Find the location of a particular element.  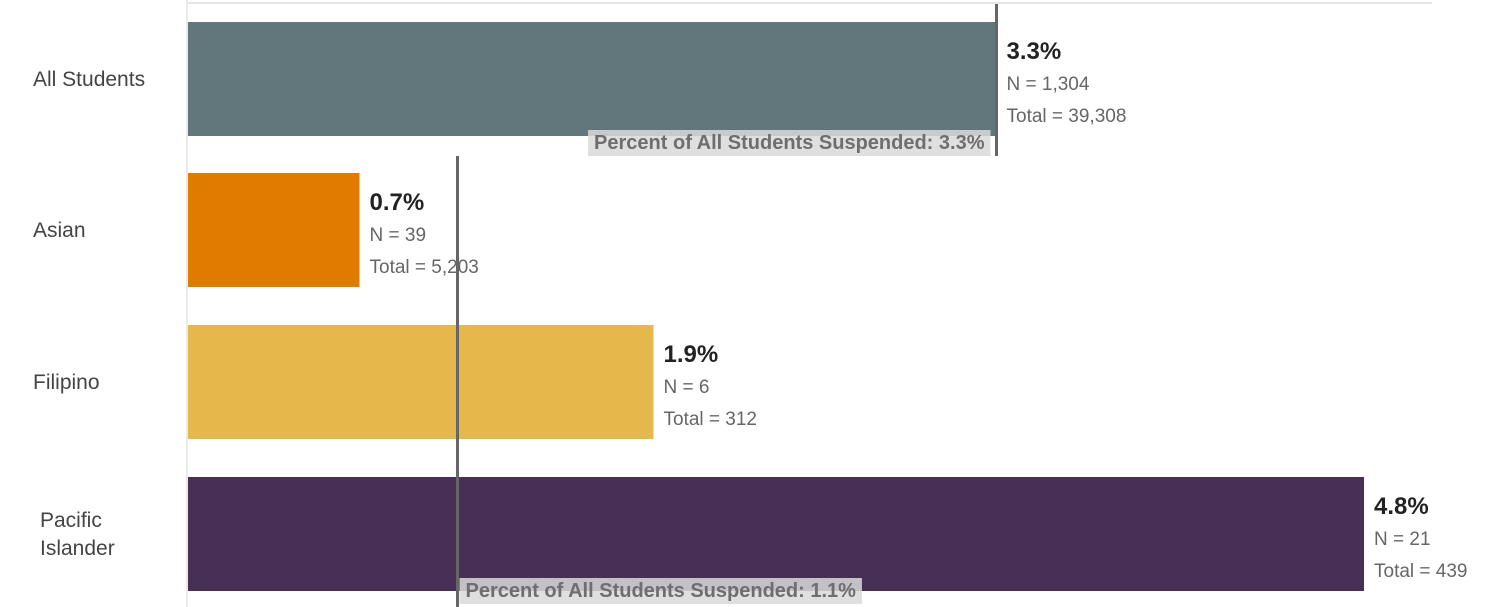

bar-pacific-islander is located at coordinates (776, 534).